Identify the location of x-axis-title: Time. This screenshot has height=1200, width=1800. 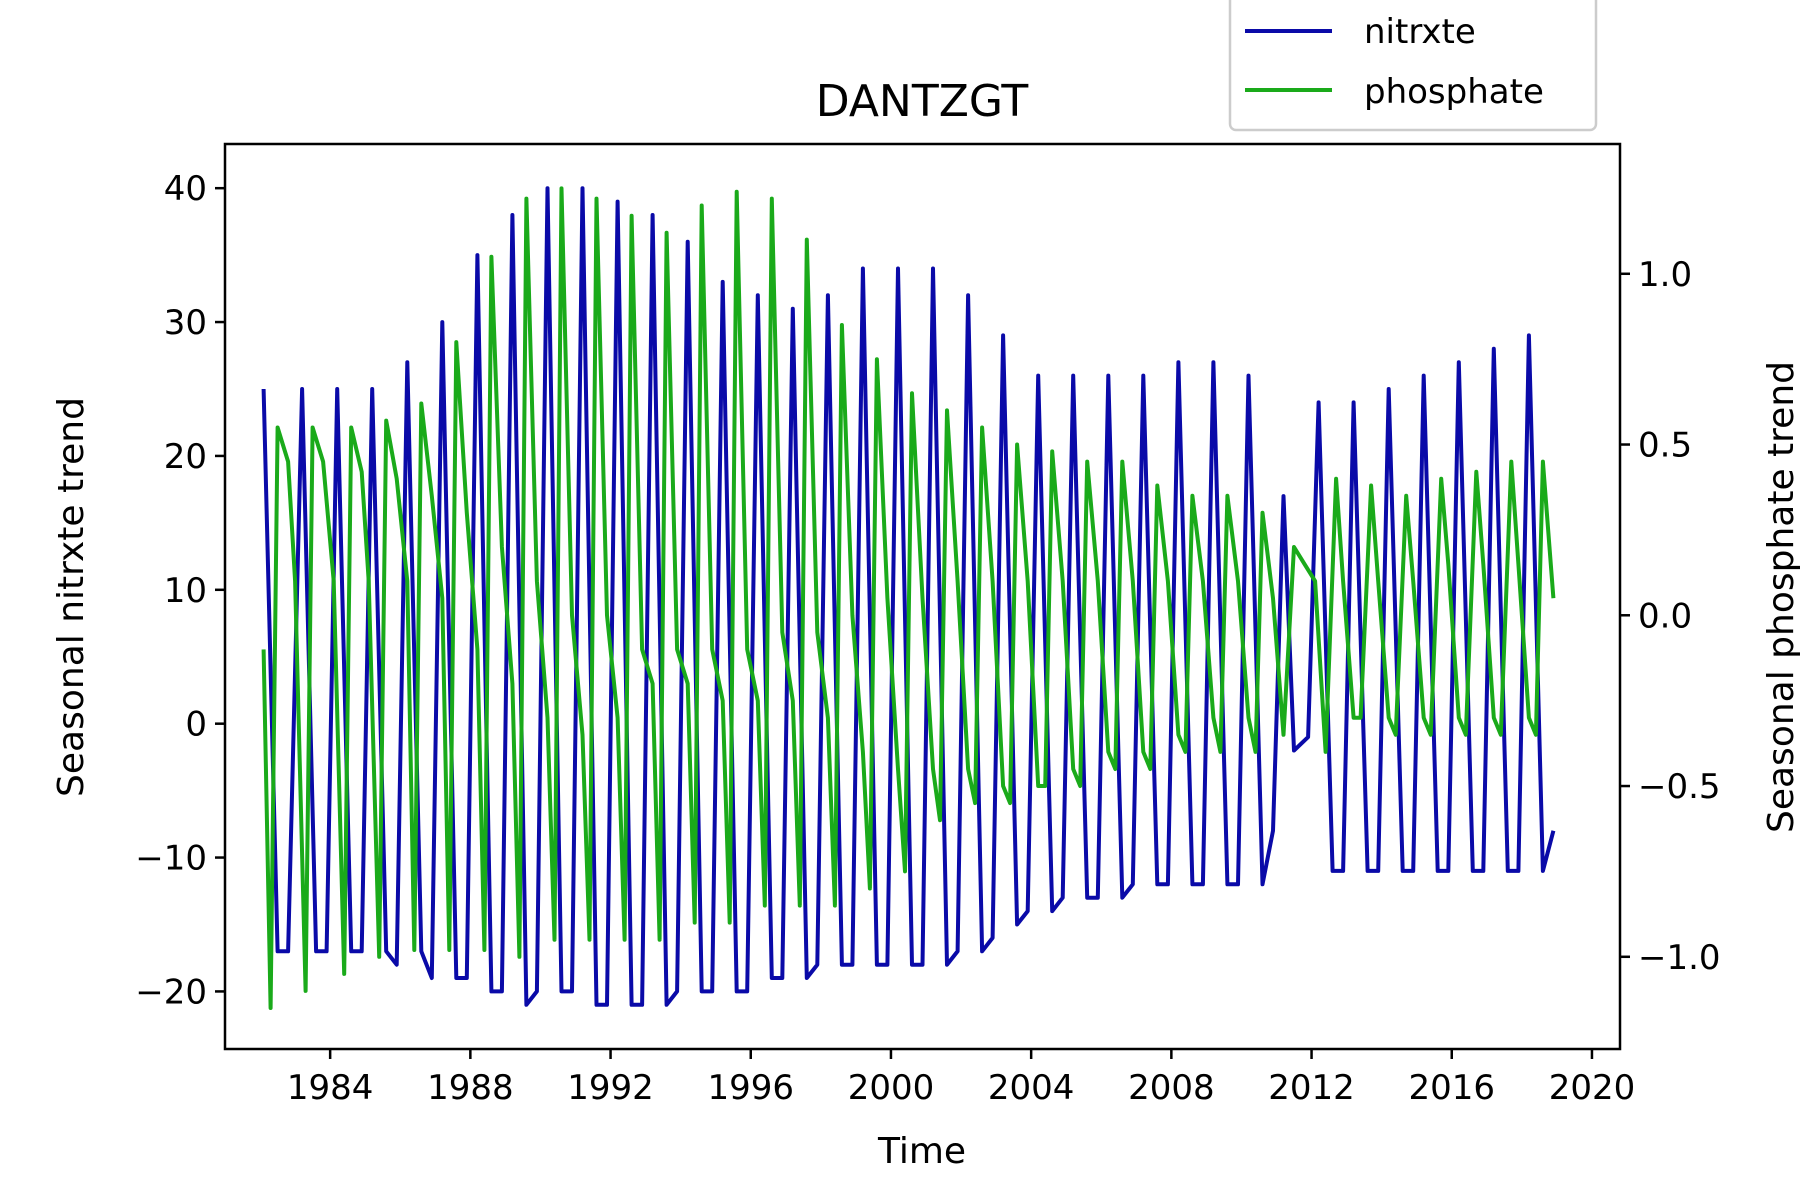
(921, 1151).